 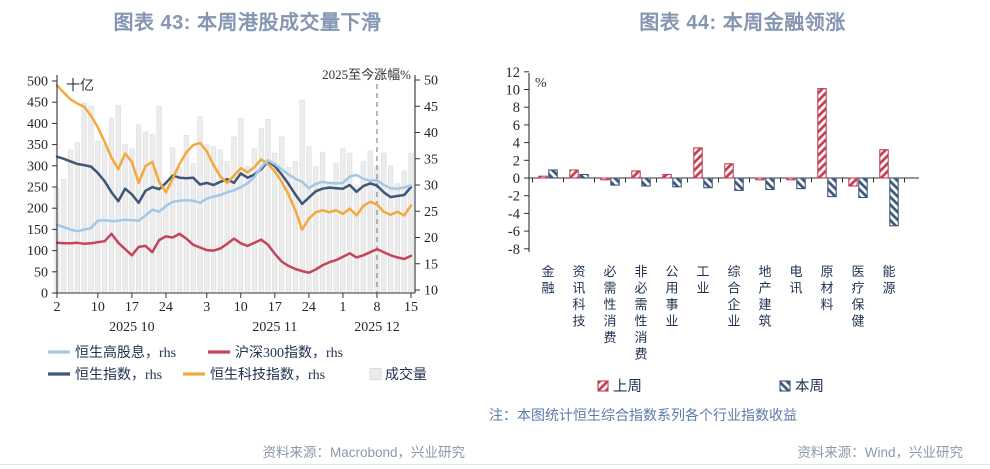 I want to click on svg-text: 保, so click(x=857, y=304).